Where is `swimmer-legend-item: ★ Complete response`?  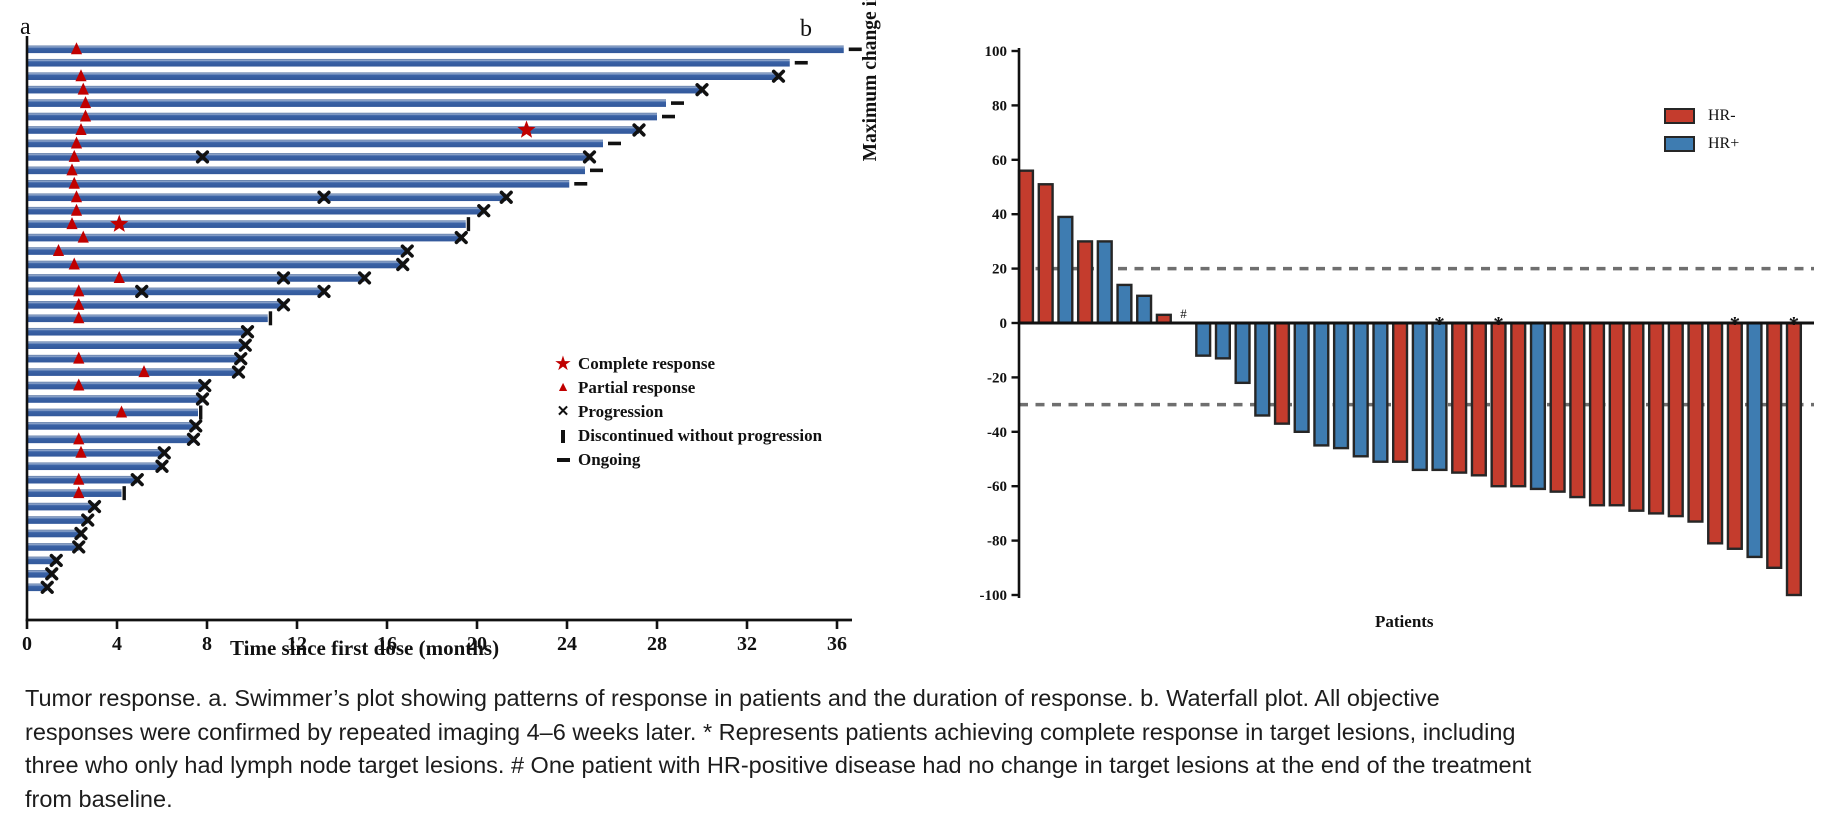 swimmer-legend-item: ★ Complete response is located at coordinates (685, 364).